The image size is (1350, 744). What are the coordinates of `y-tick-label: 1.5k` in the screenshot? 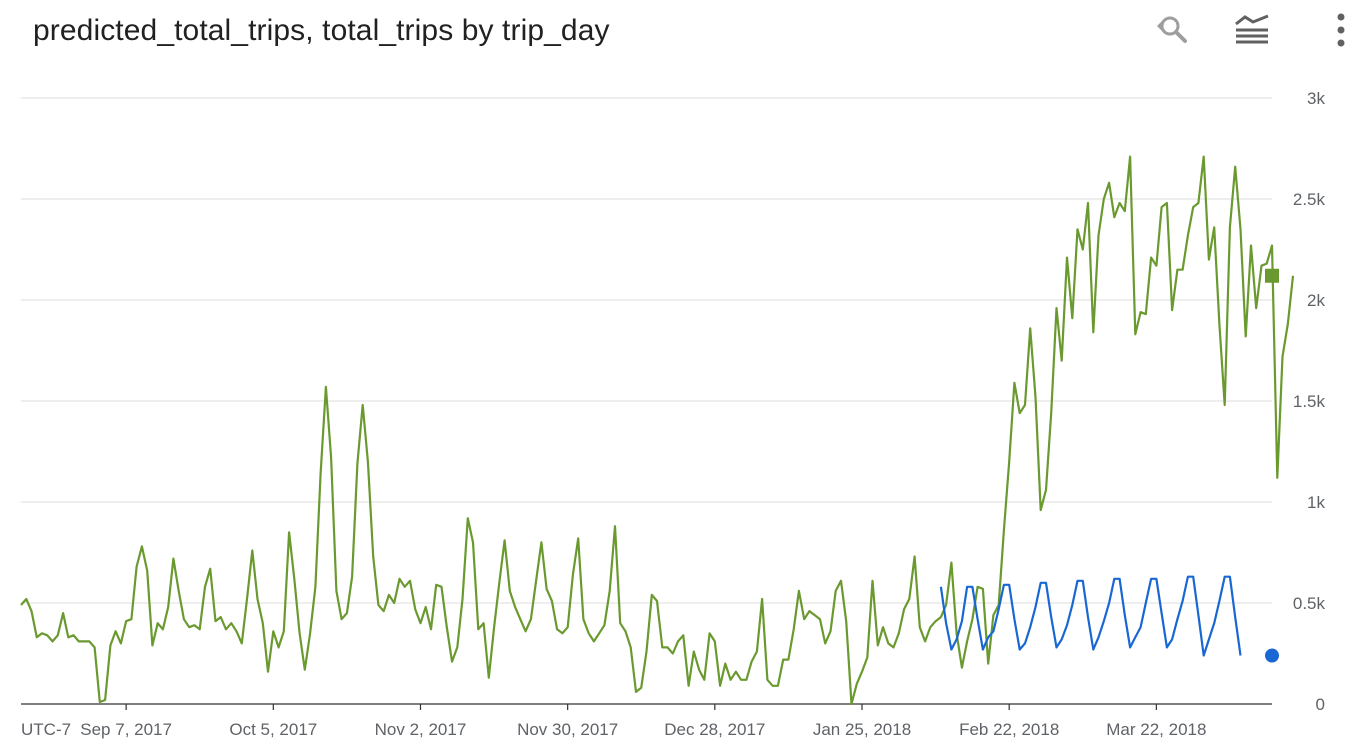 It's located at (1309, 401).